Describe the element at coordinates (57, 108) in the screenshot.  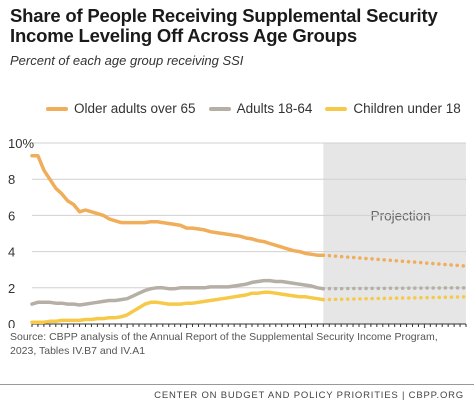
I see `legend-swatch-older-adults` at that location.